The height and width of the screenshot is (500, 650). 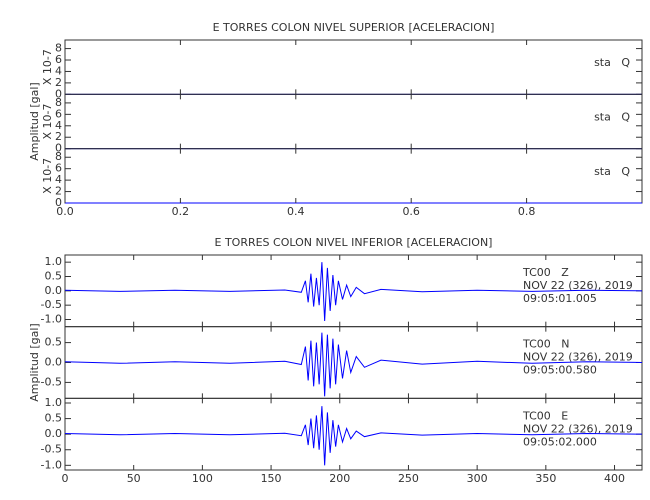 I want to click on x-tick-label: 250, so click(x=408, y=478).